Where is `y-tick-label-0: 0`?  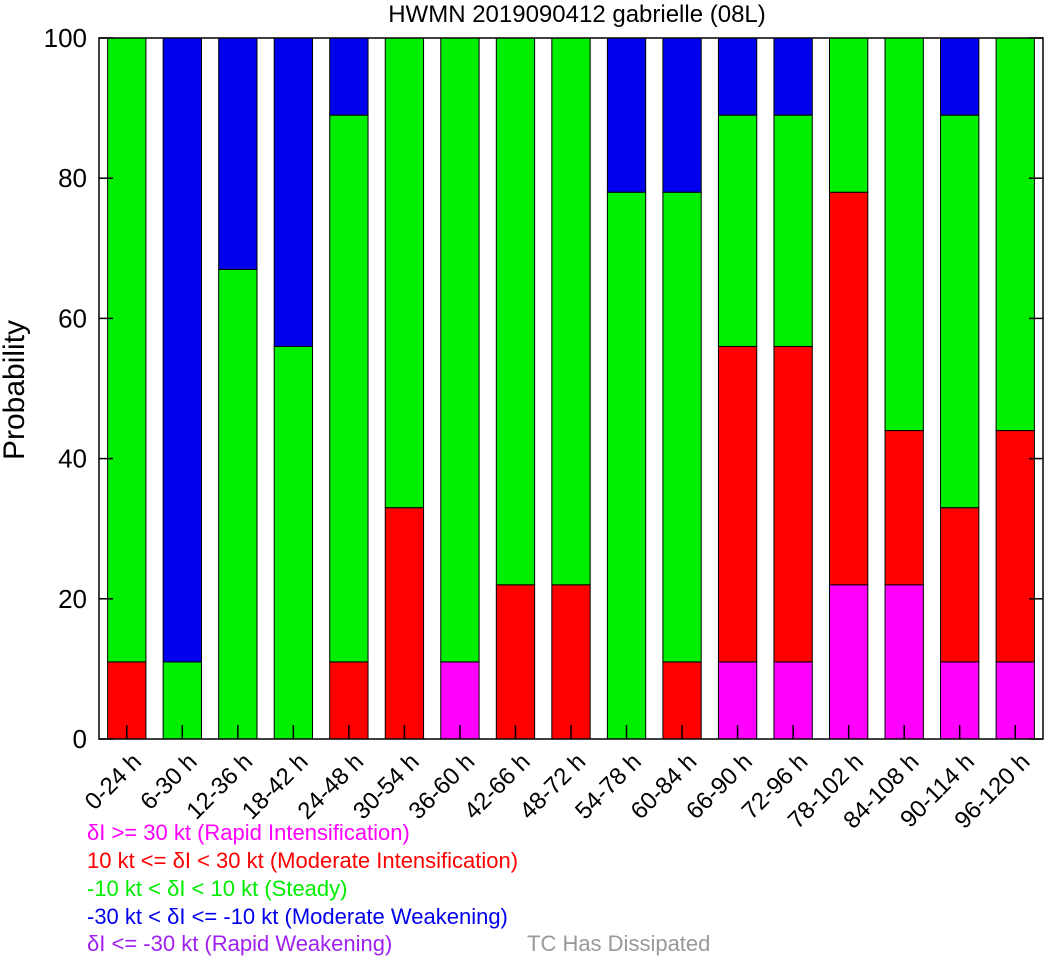
y-tick-label-0: 0 is located at coordinates (80, 739).